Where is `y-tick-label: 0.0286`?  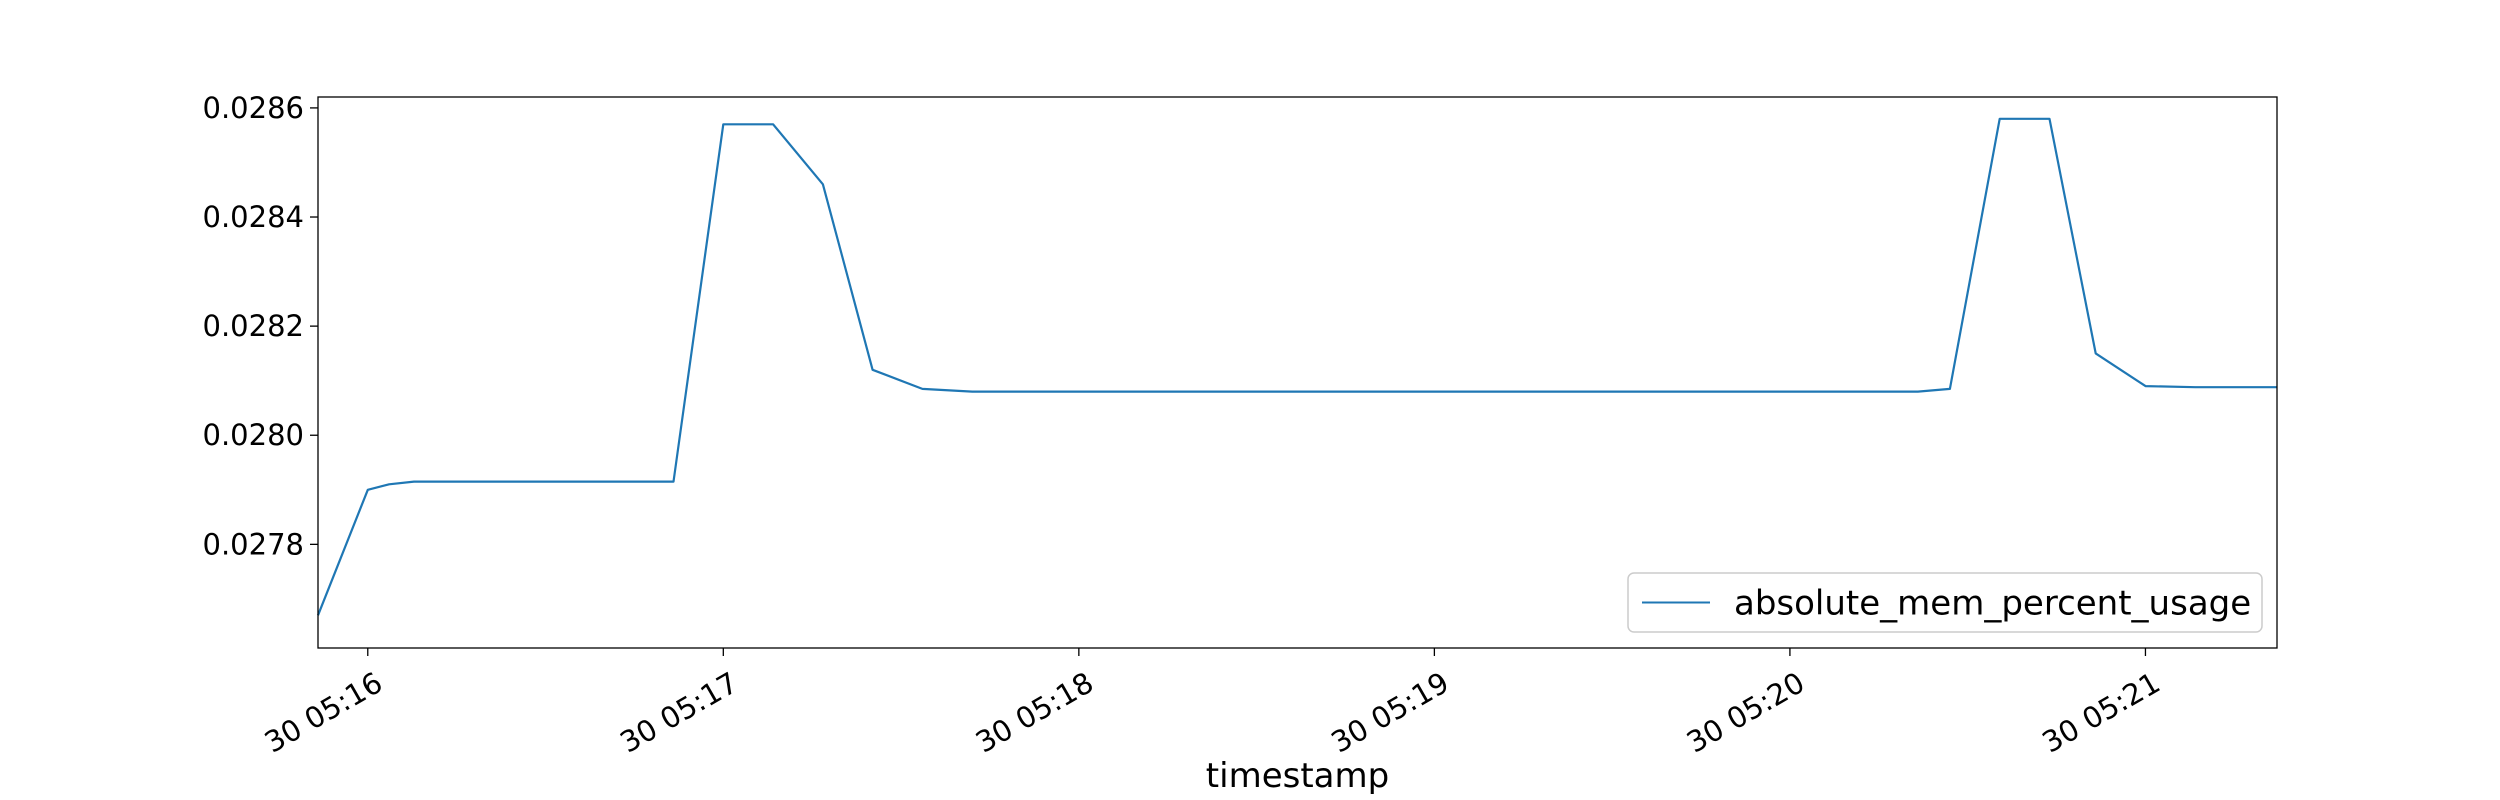 y-tick-label: 0.0286 is located at coordinates (253, 108).